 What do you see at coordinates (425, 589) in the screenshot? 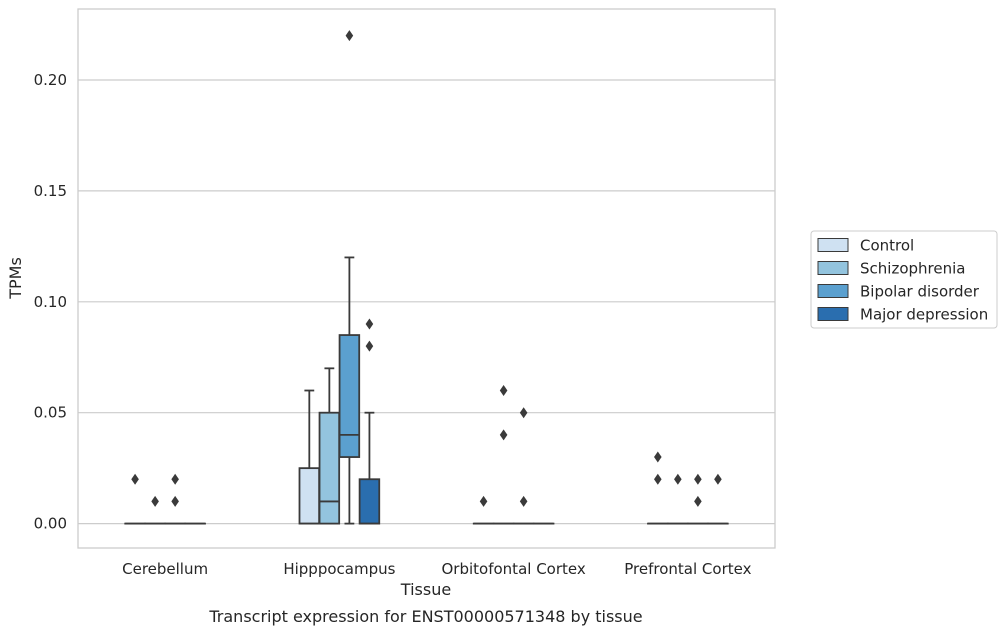
I see `x-axis-label: Tissue` at bounding box center [425, 589].